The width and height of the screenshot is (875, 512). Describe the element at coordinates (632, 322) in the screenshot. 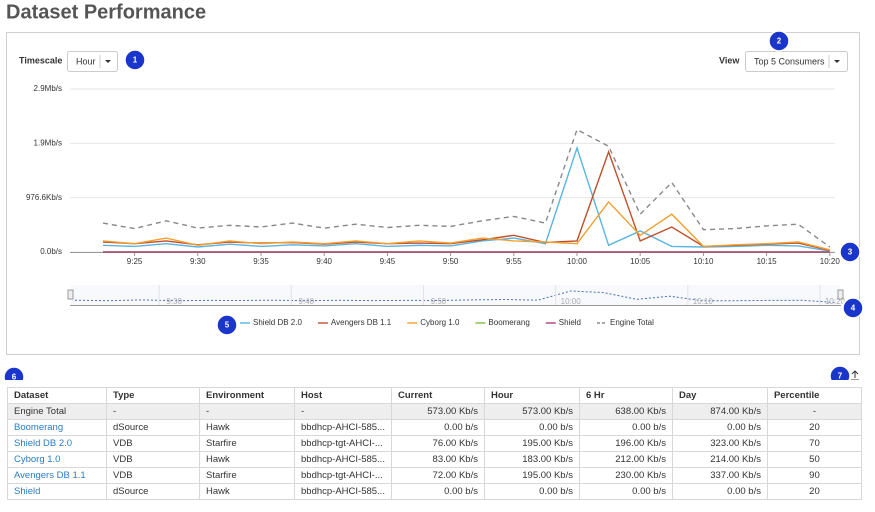

I see `legend-label: Engine Total` at that location.